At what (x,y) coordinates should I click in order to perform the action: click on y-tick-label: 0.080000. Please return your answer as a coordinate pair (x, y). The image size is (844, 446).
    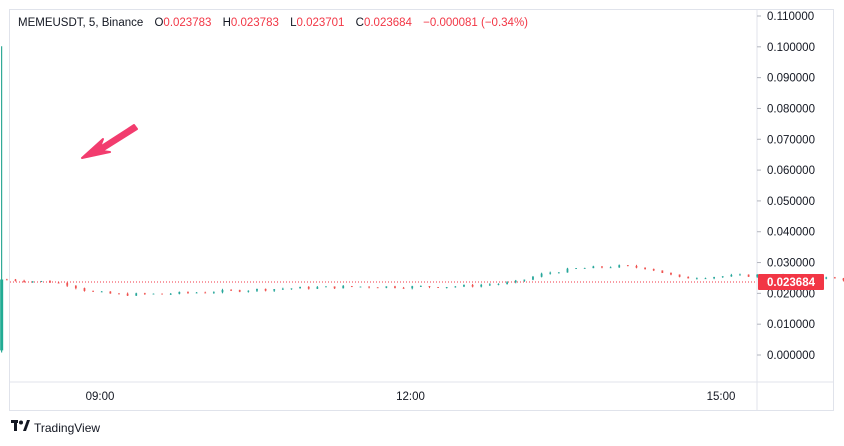
    Looking at the image, I should click on (791, 109).